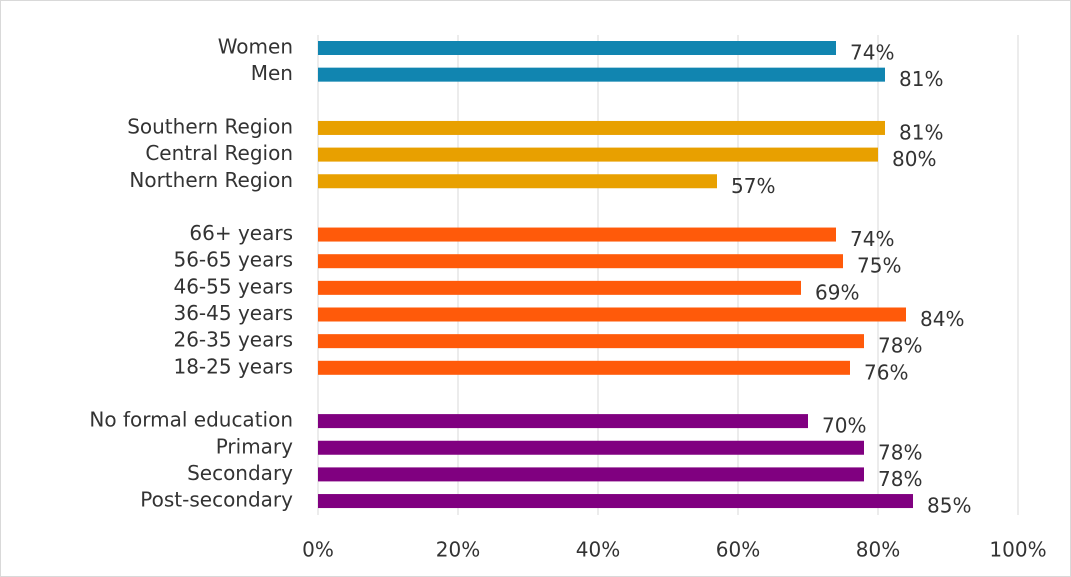 The width and height of the screenshot is (1071, 577). I want to click on data-label: 85%, so click(949, 506).